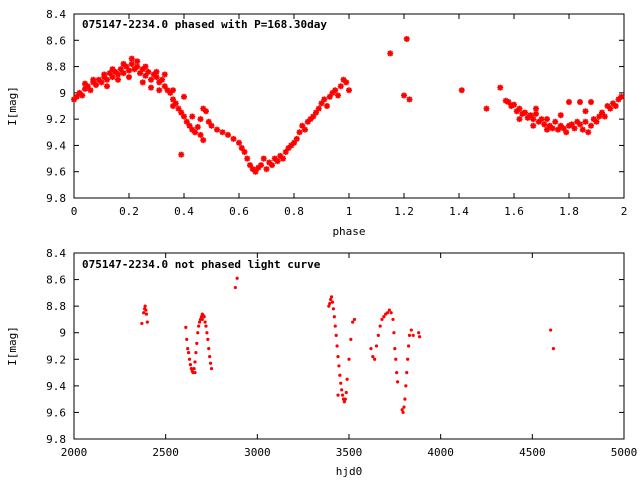  Describe the element at coordinates (56, 172) in the screenshot. I see `y-tick-label: 9.6` at that location.